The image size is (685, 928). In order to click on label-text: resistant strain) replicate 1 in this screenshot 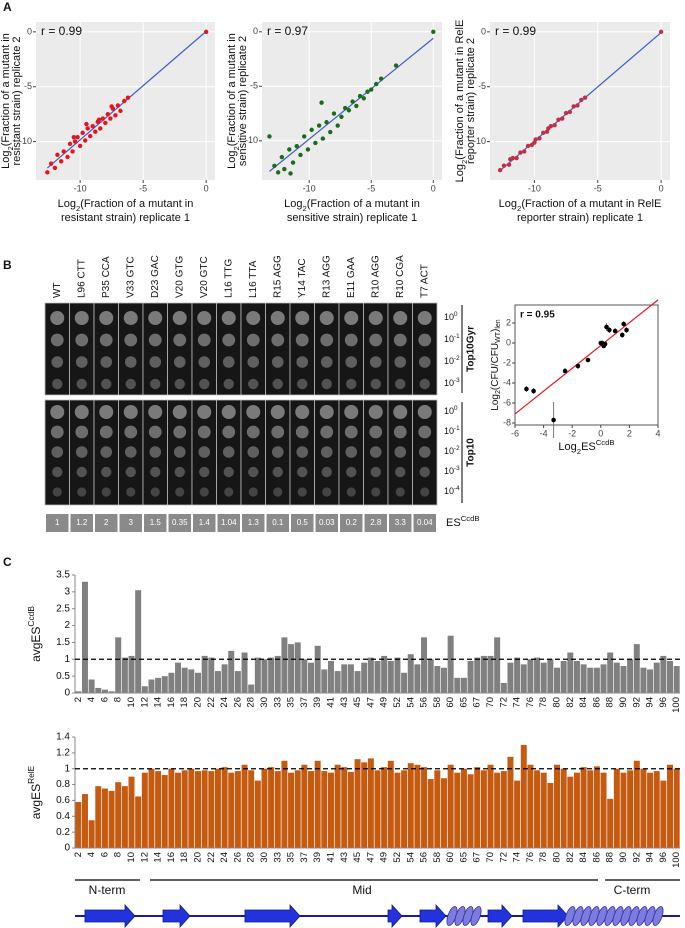, I will do `click(125, 218)`.